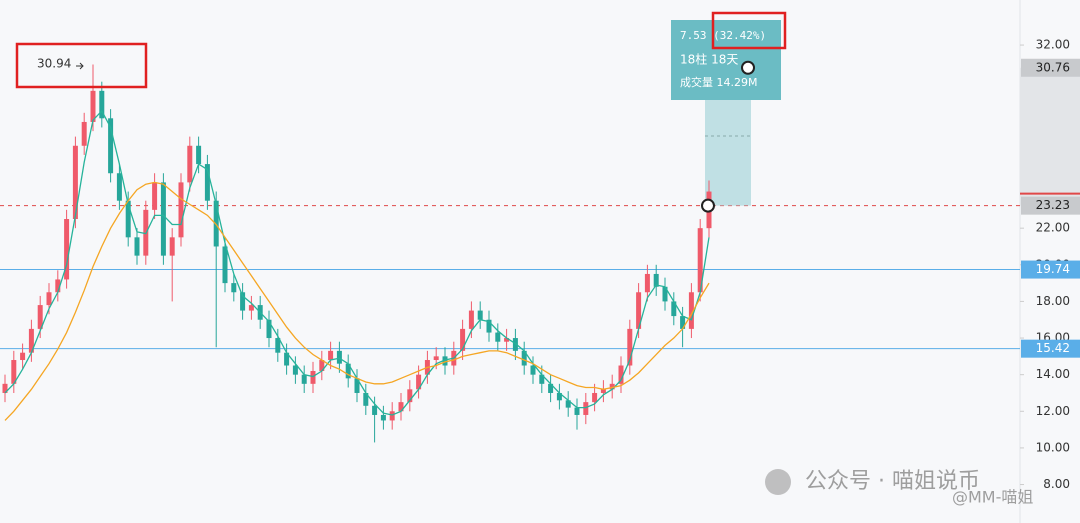 The width and height of the screenshot is (1080, 523). I want to click on y-tick-label: 18.00, so click(1053, 301).